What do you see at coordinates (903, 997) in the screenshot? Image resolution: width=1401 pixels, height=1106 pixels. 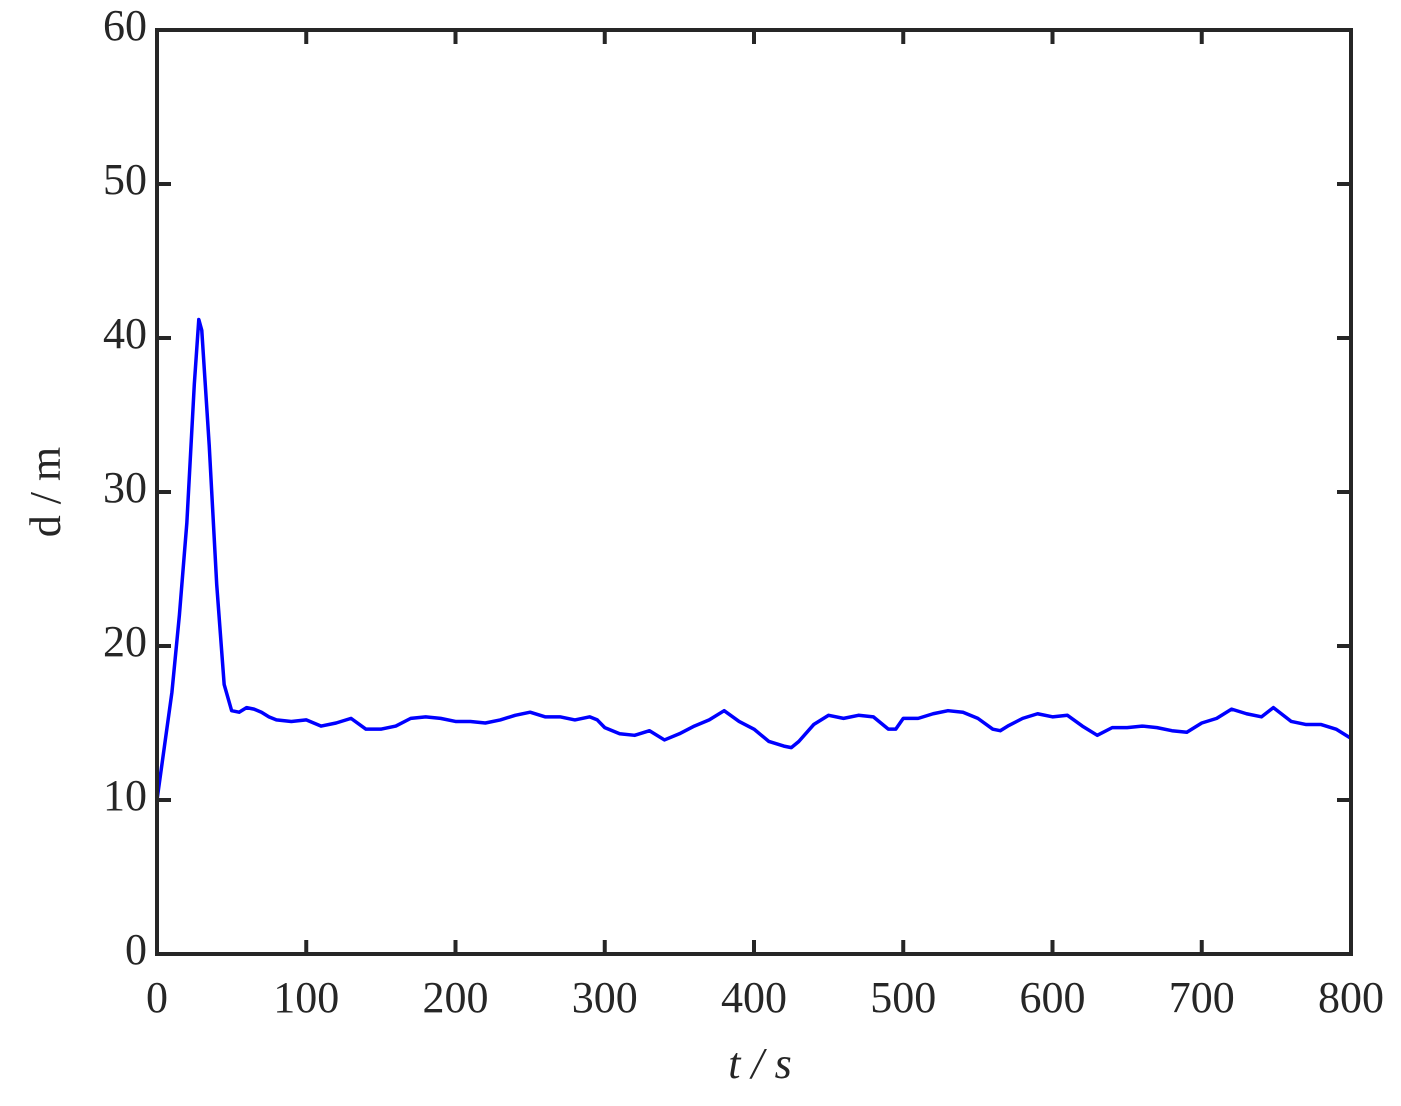 I see `x-tick-label: 500` at bounding box center [903, 997].